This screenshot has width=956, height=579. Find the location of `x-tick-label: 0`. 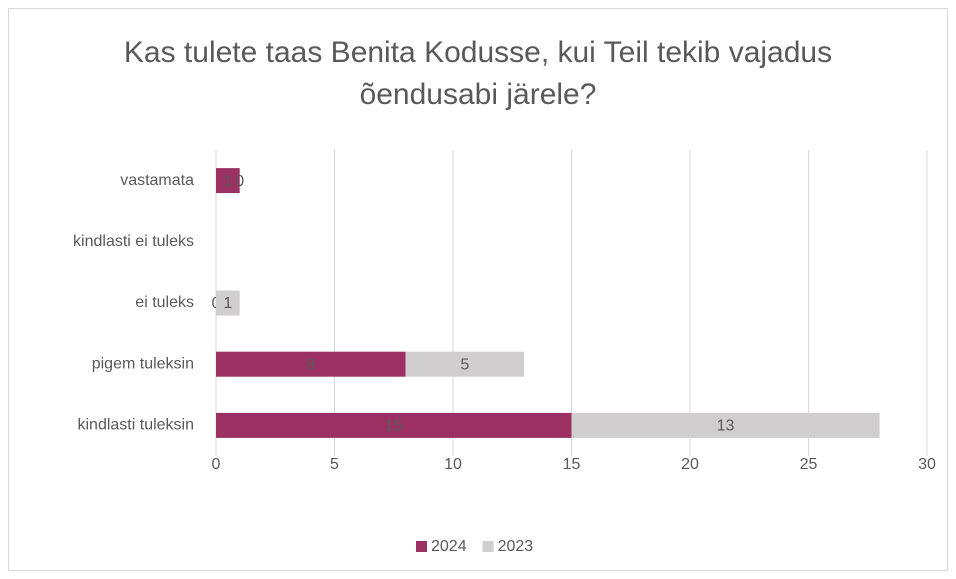

x-tick-label: 0 is located at coordinates (216, 464).